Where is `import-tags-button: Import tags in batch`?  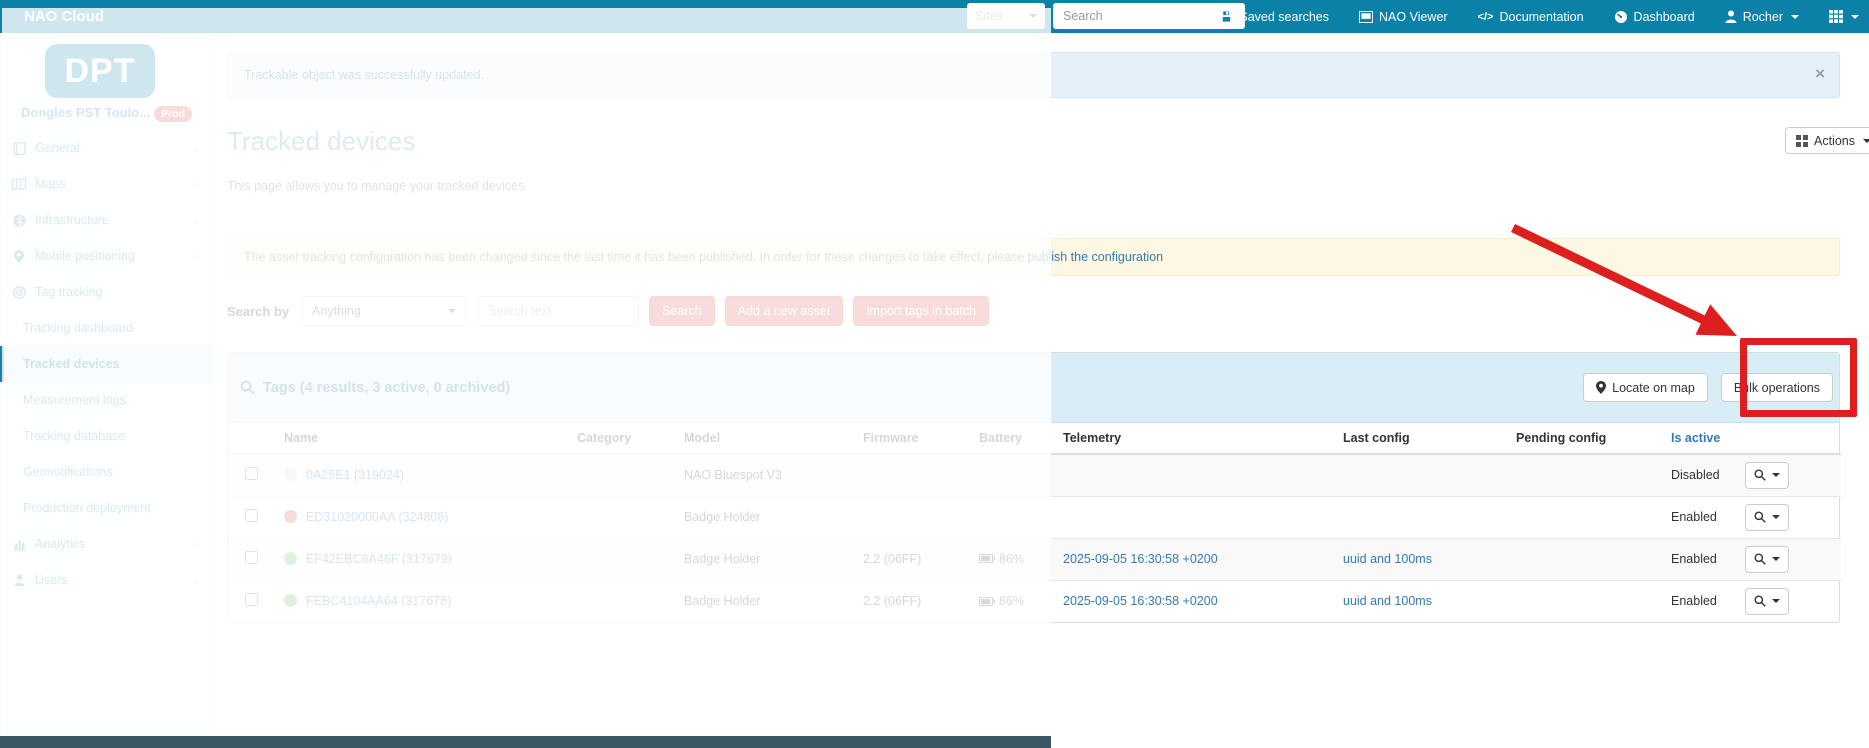
import-tags-button: Import tags in batch is located at coordinates (921, 311).